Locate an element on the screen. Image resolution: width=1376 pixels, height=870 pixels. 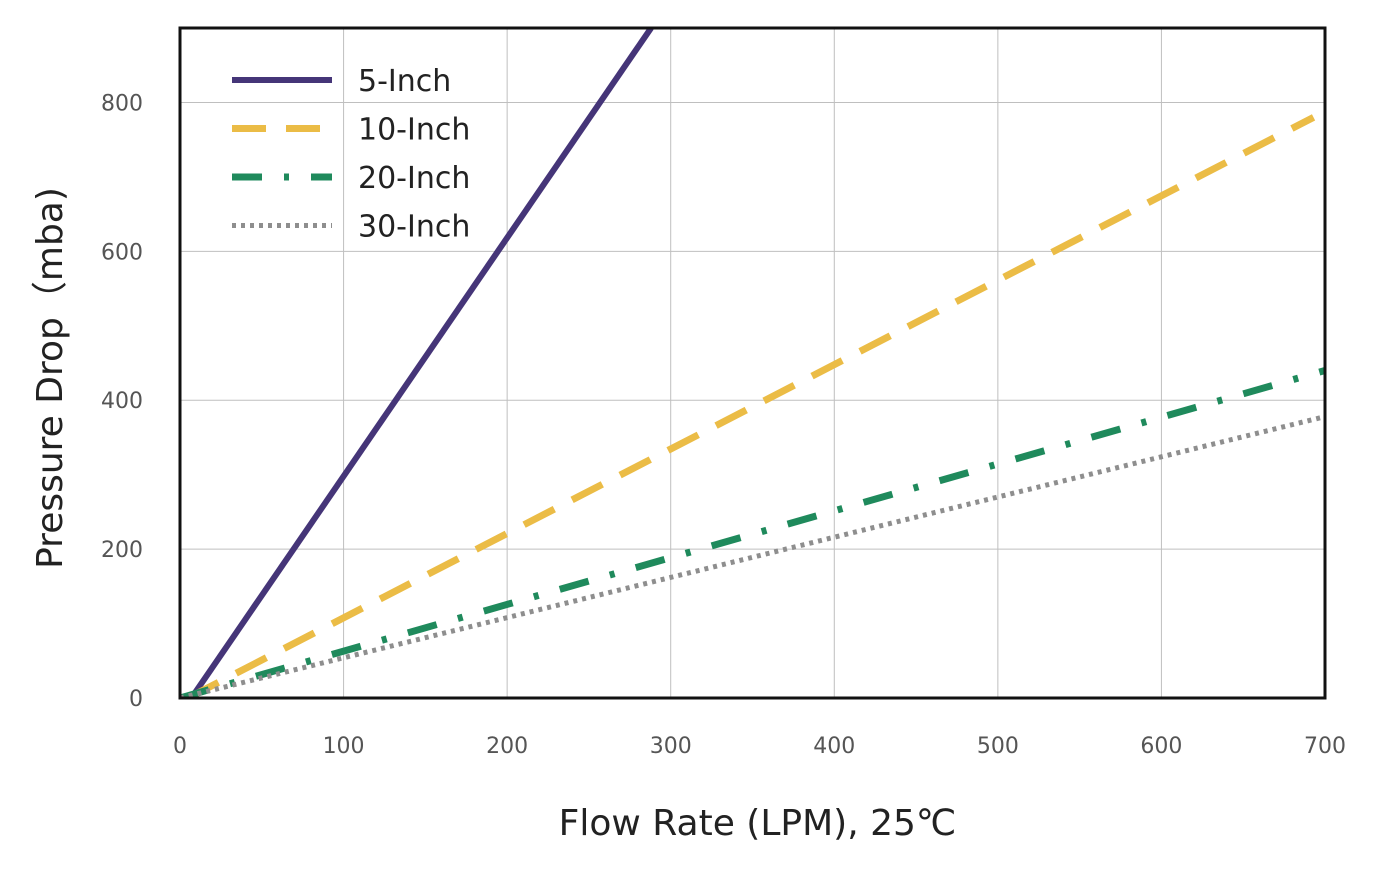
x-tick-label: 700 is located at coordinates (1325, 746).